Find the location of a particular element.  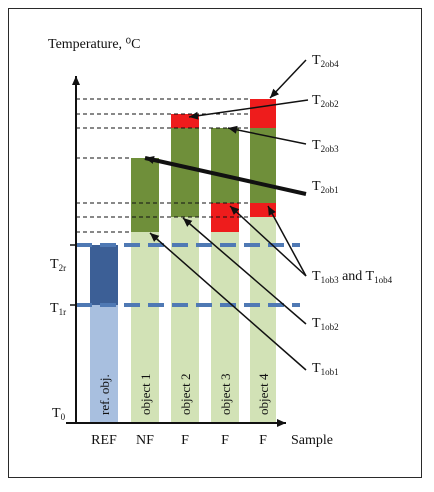

bar-ref-upper is located at coordinates (104, 275).